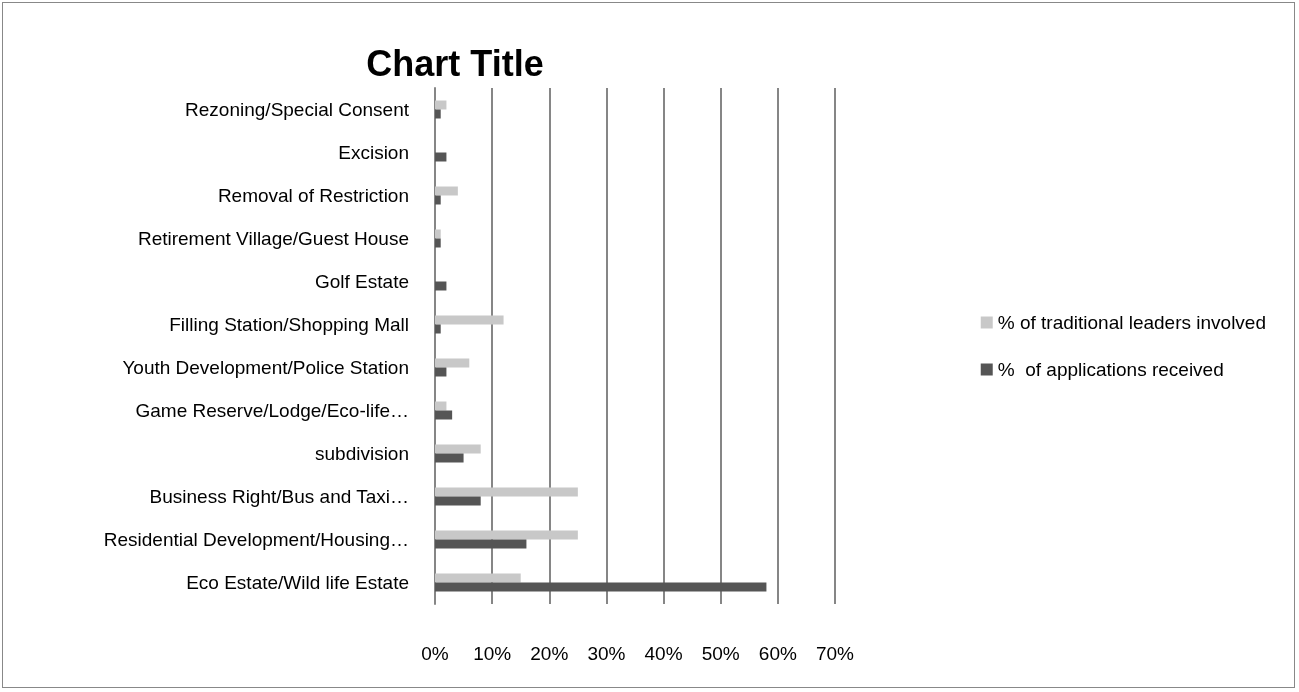  What do you see at coordinates (492, 653) in the screenshot?
I see `x-tick-label: 10%` at bounding box center [492, 653].